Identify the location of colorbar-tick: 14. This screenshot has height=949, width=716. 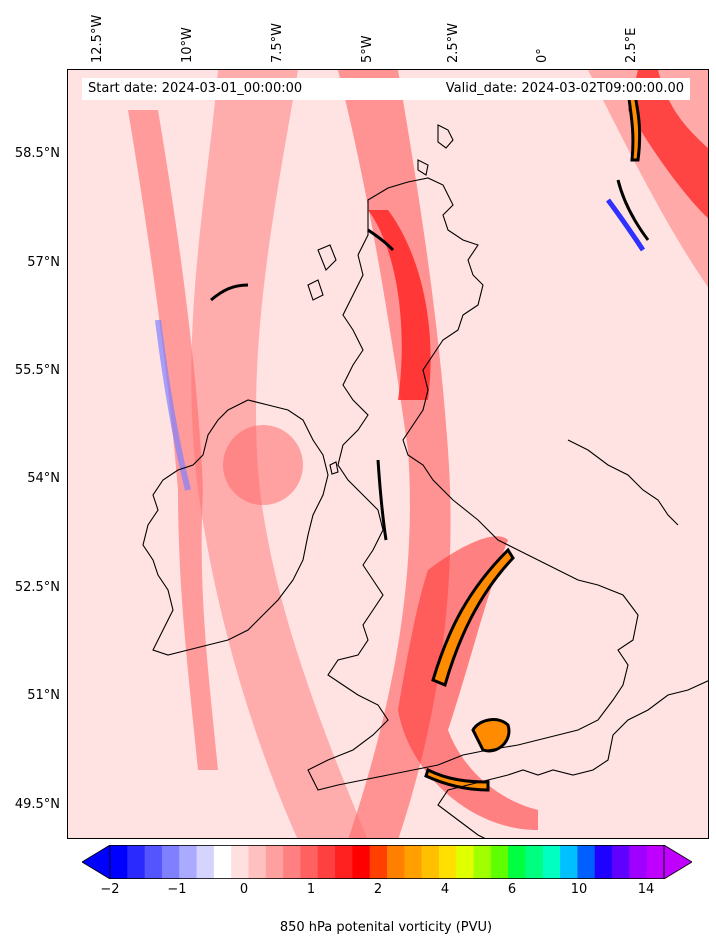
(646, 889).